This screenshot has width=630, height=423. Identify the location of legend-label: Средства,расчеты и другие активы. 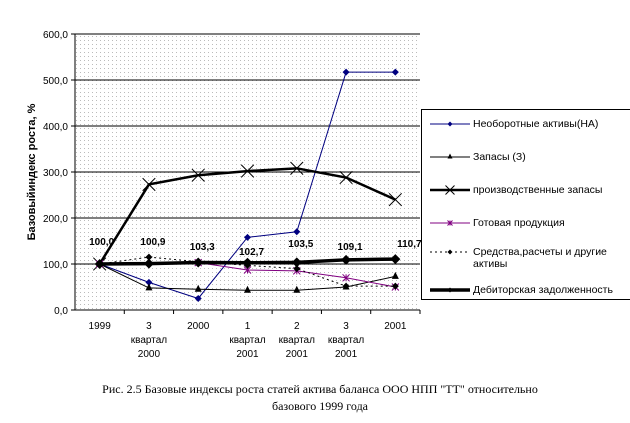
(540, 258).